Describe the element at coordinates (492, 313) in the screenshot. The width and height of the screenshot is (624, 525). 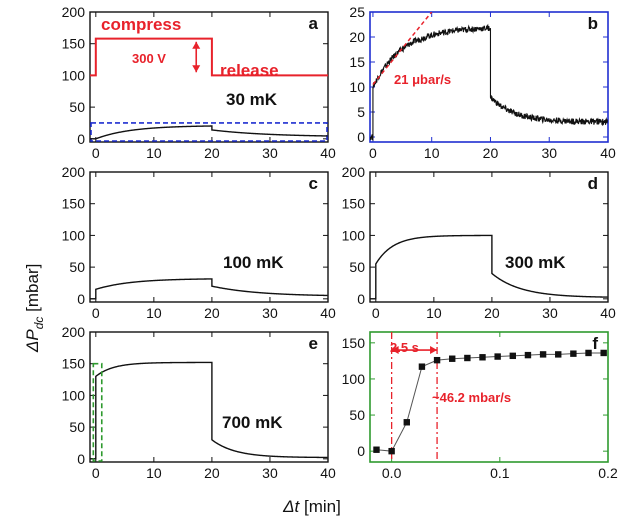
I see `x-tick-label-d: 20` at that location.